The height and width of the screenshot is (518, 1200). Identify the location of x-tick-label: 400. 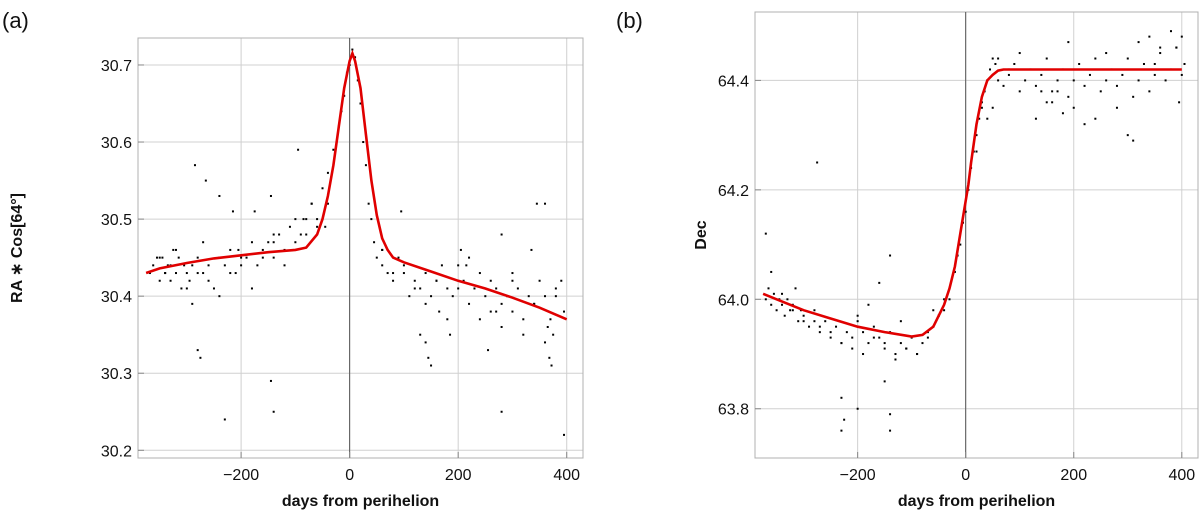
(1181, 475).